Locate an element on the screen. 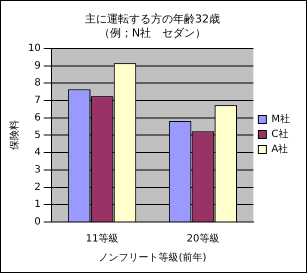 Image resolution: width=307 pixels, height=273 pixels. chart-title: 主に運転する方の年齢32歳 is located at coordinates (152, 19).